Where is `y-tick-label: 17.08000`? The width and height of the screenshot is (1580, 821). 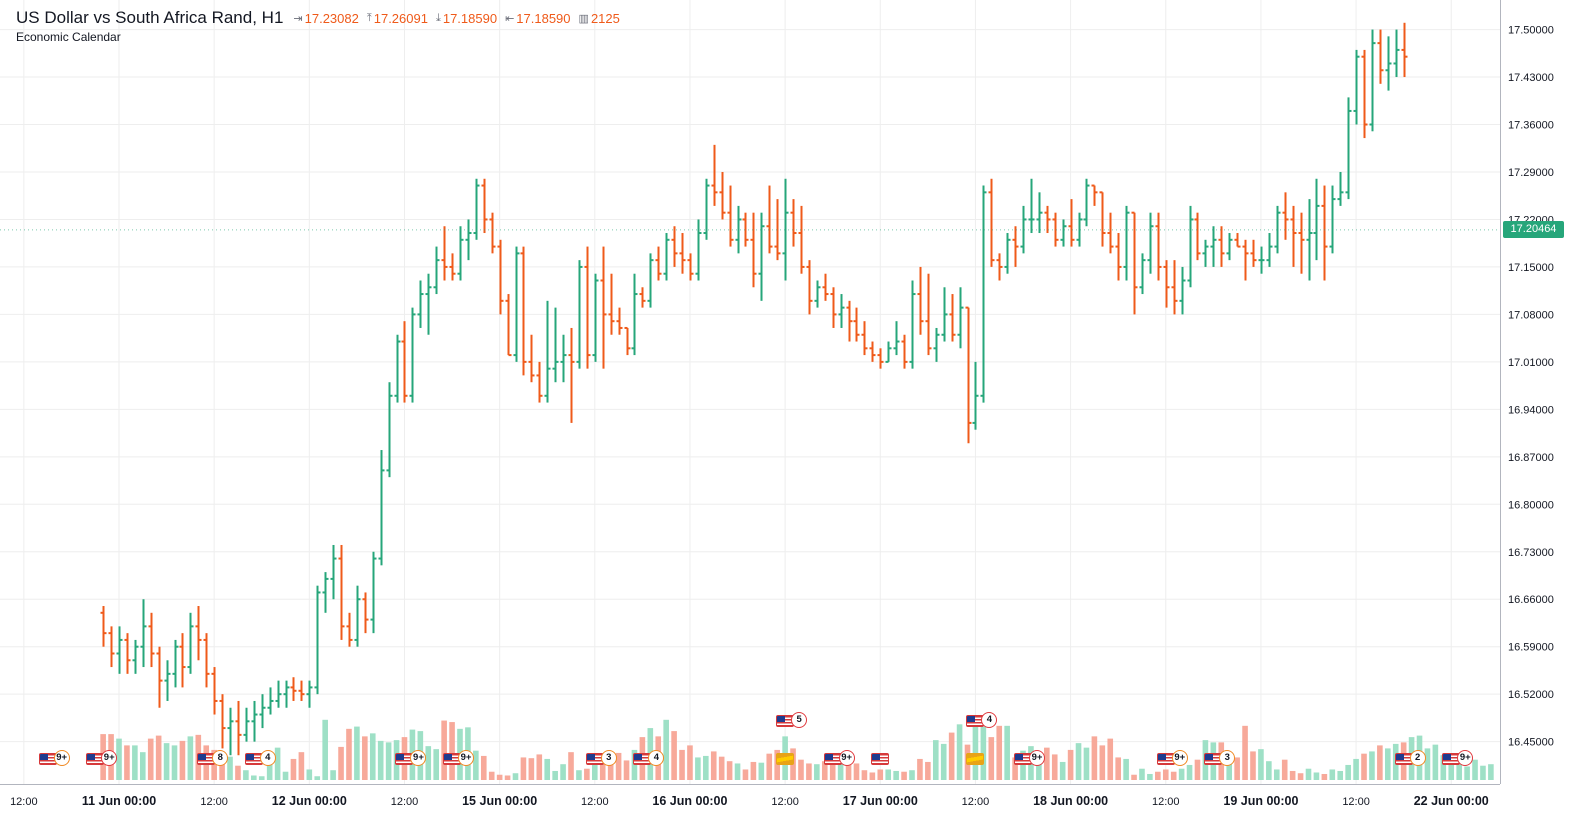
y-tick-label: 17.08000 is located at coordinates (1531, 315).